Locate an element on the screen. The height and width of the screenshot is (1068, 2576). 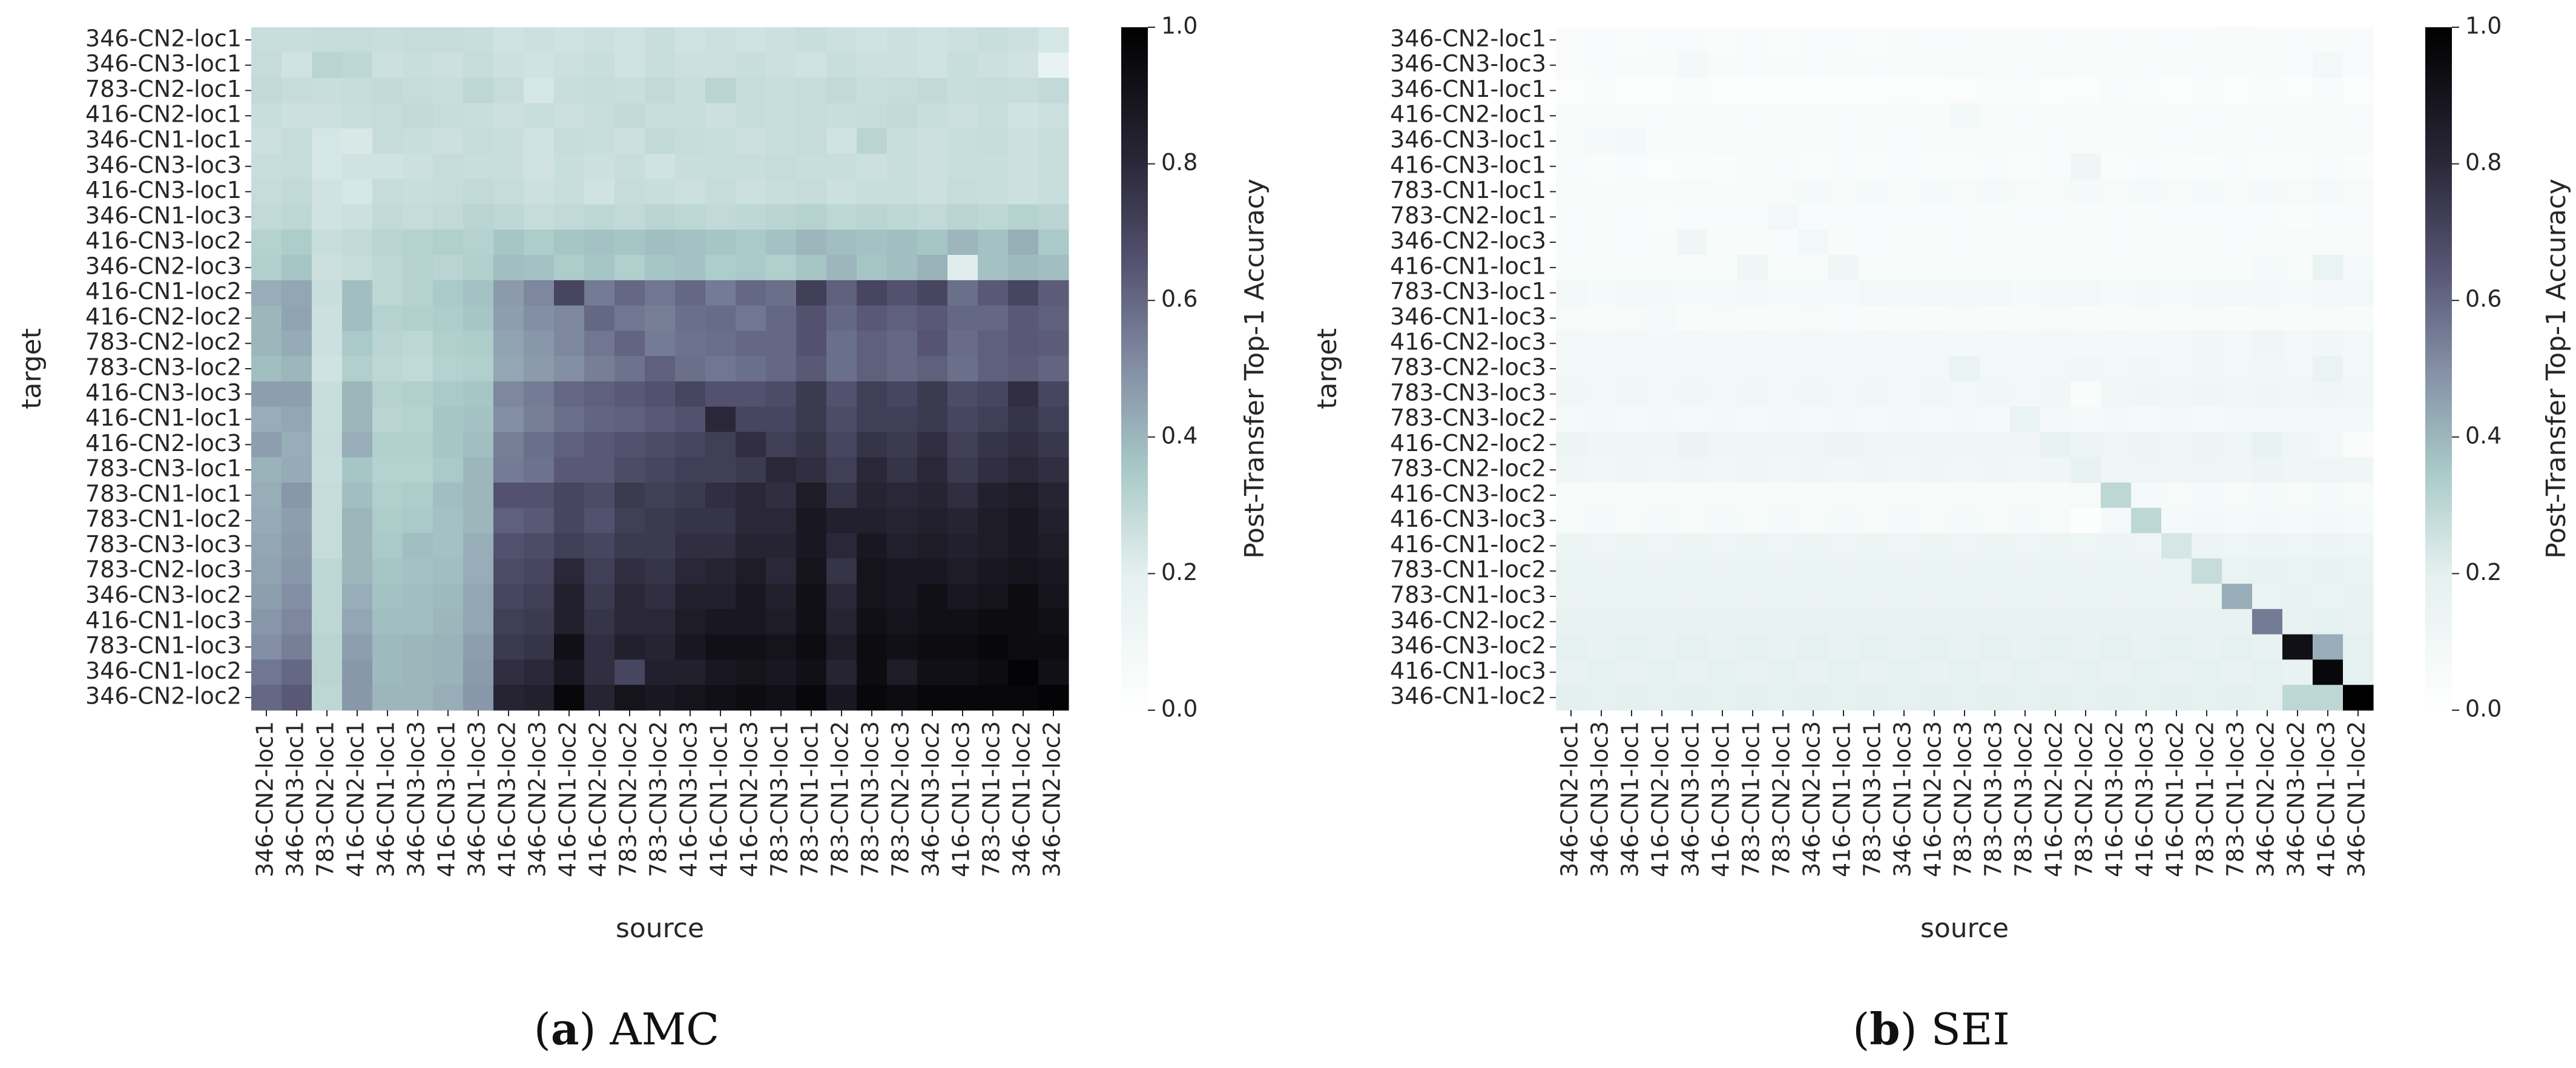
x-tick-label: 783-CN1-loc3 is located at coordinates (991, 799).